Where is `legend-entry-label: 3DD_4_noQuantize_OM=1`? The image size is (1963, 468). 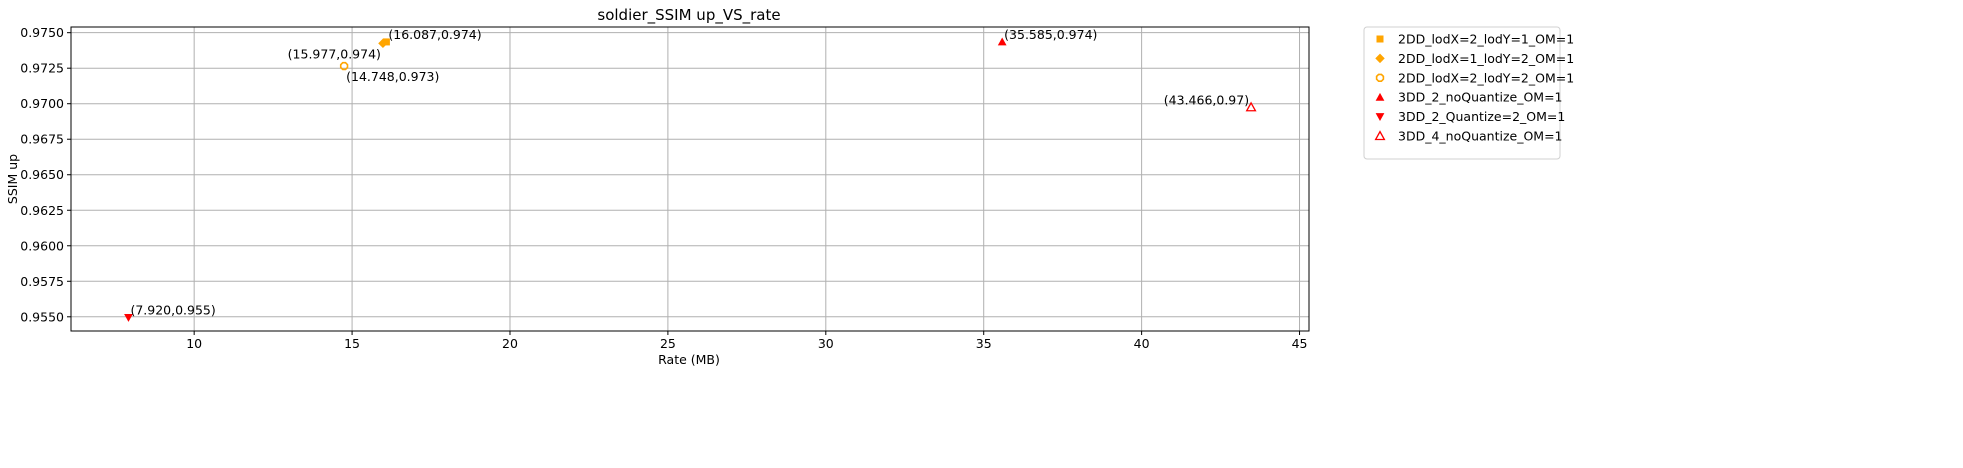
legend-entry-label: 3DD_4_noQuantize_OM=1 is located at coordinates (1480, 136).